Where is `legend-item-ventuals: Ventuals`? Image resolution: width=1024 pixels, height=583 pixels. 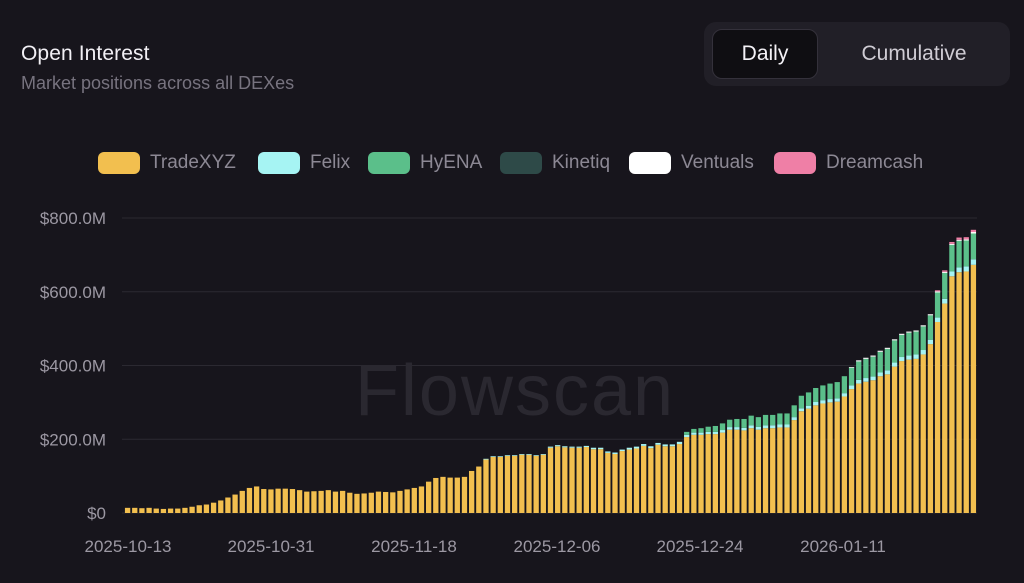 legend-item-ventuals: Ventuals is located at coordinates (691, 163).